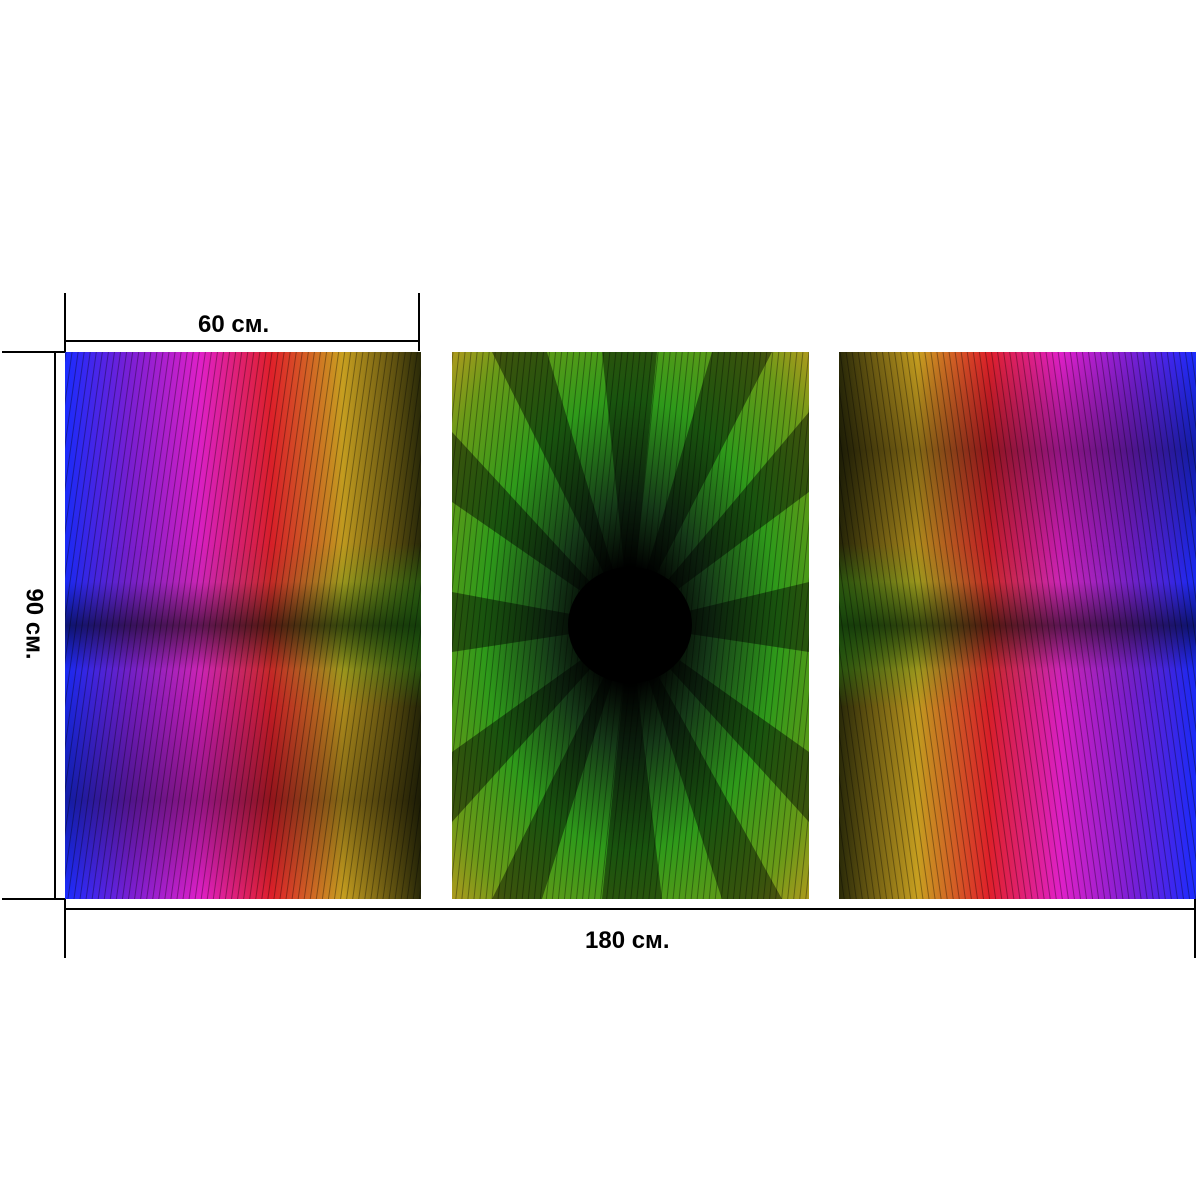 The image size is (1200, 1200). What do you see at coordinates (1195, 928) in the screenshot?
I see `total-width-tick-right` at bounding box center [1195, 928].